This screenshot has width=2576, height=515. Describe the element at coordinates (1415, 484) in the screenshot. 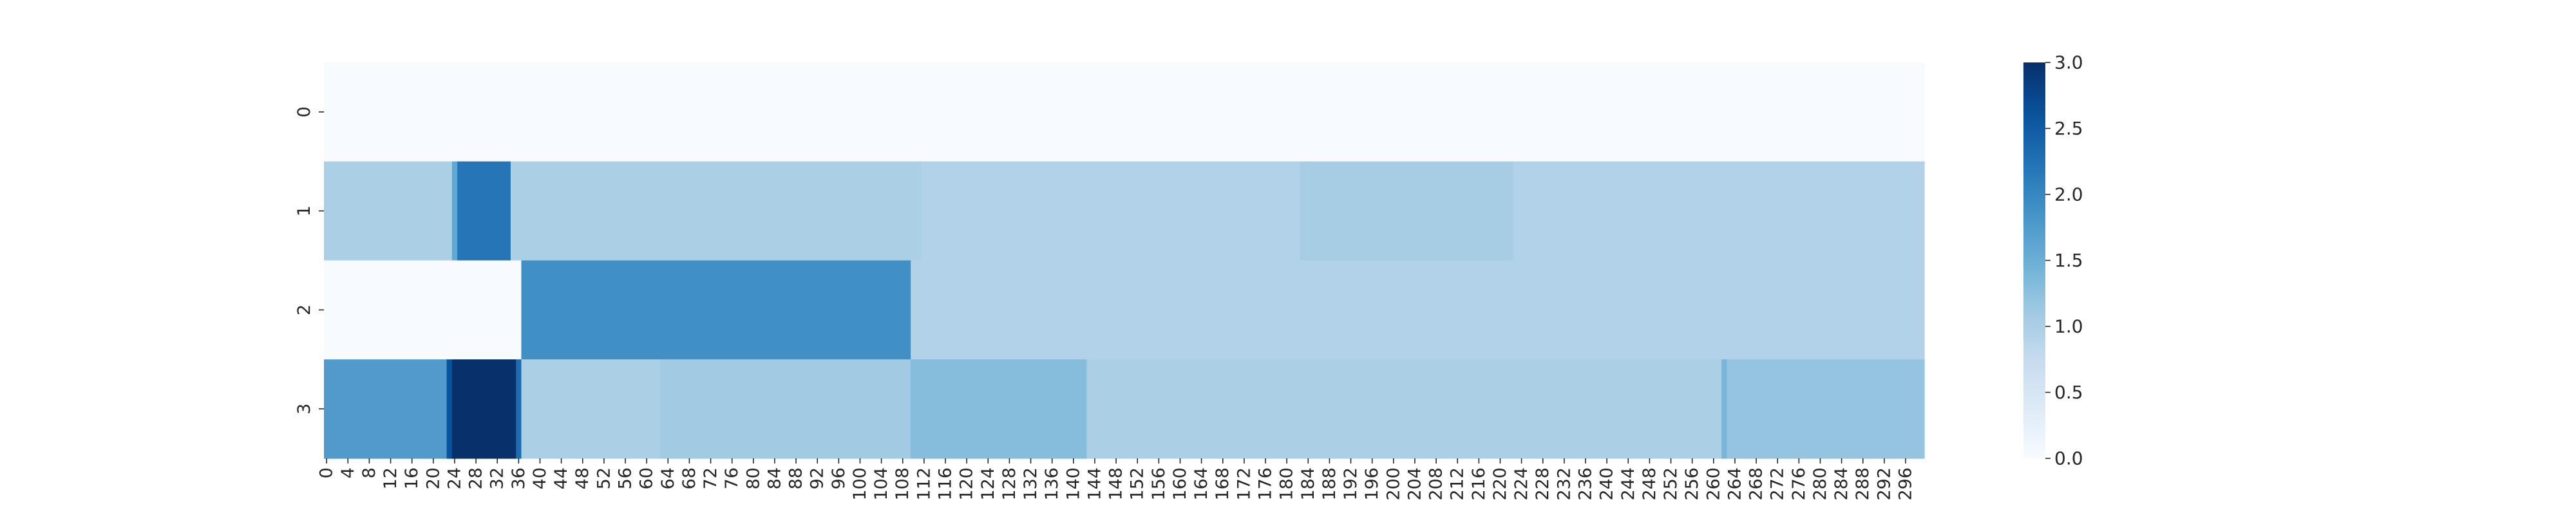

I see `x-tick-label: 204` at that location.